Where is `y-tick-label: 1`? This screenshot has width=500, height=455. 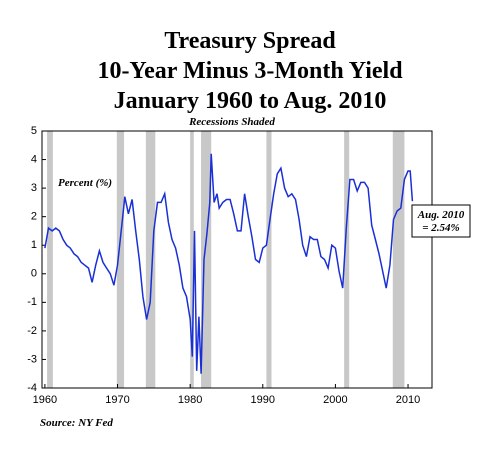
y-tick-label: 1 is located at coordinates (34, 245).